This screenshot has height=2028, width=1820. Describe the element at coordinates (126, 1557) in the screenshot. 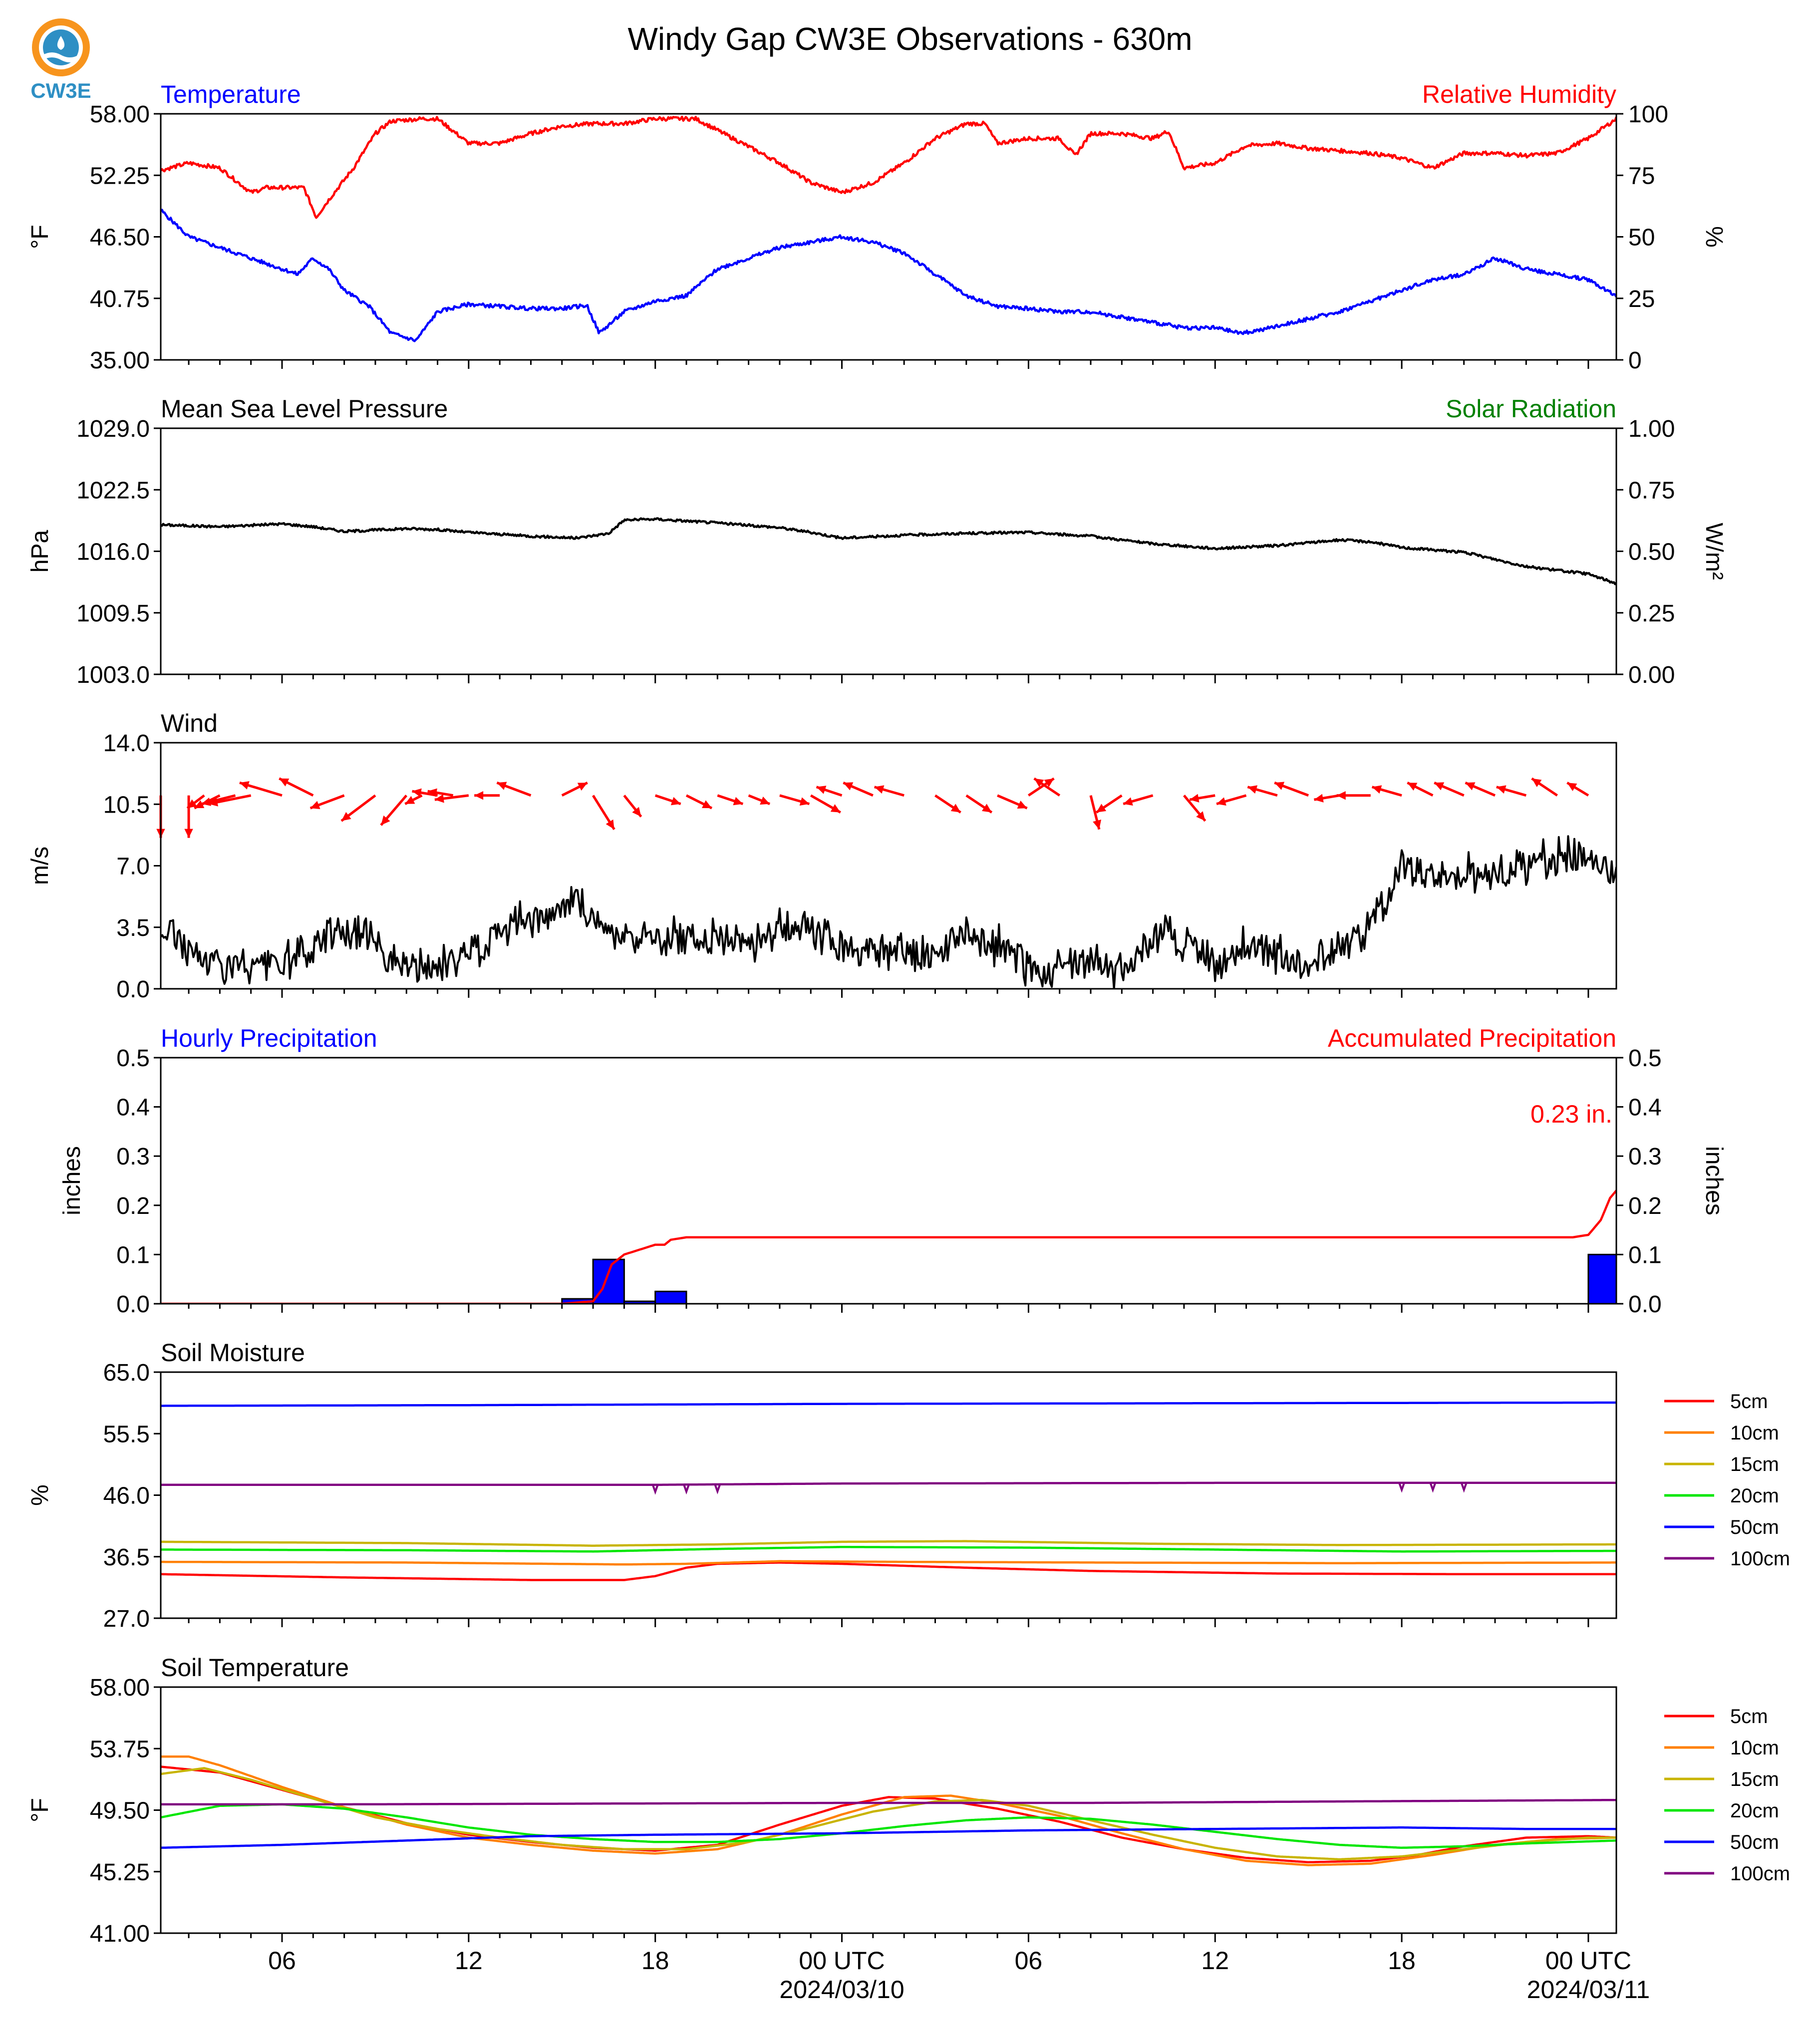

I see `y-tick-label-left: 36.5` at that location.